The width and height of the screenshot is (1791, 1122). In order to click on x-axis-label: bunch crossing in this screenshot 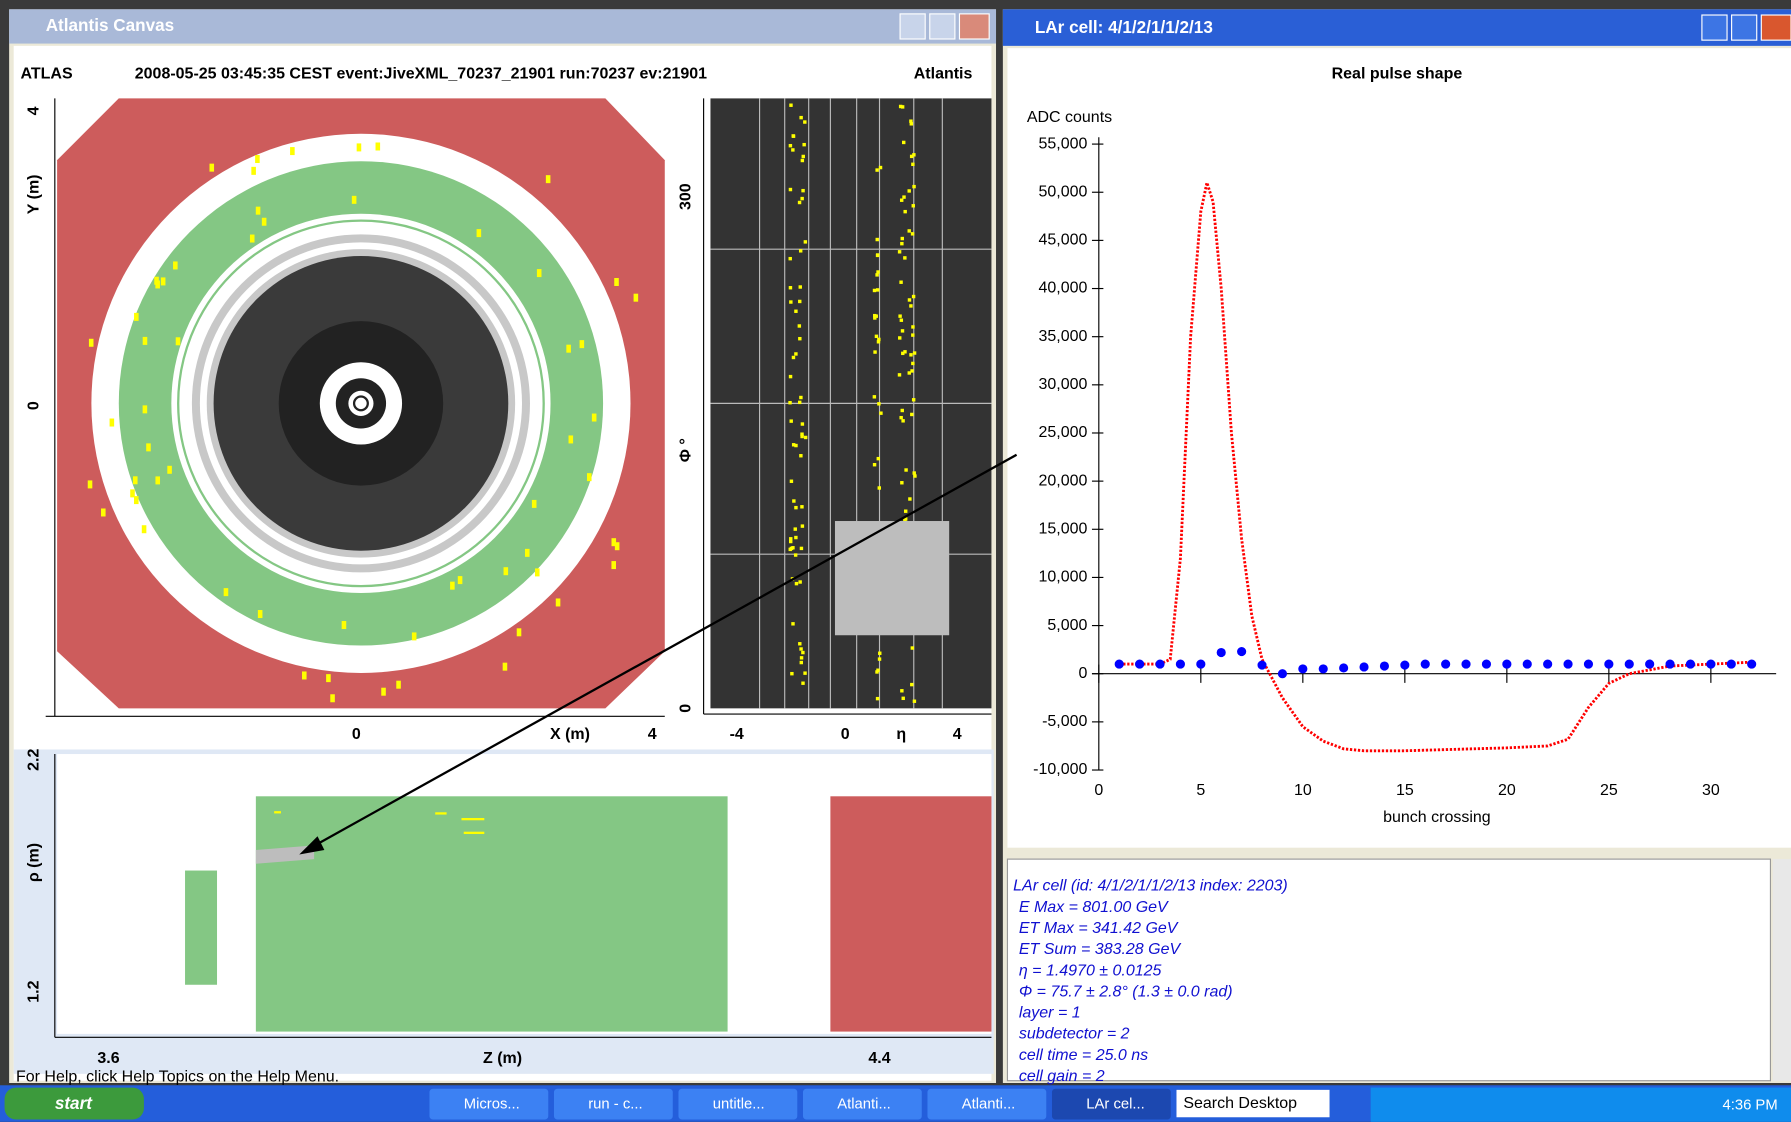, I will do `click(1437, 817)`.